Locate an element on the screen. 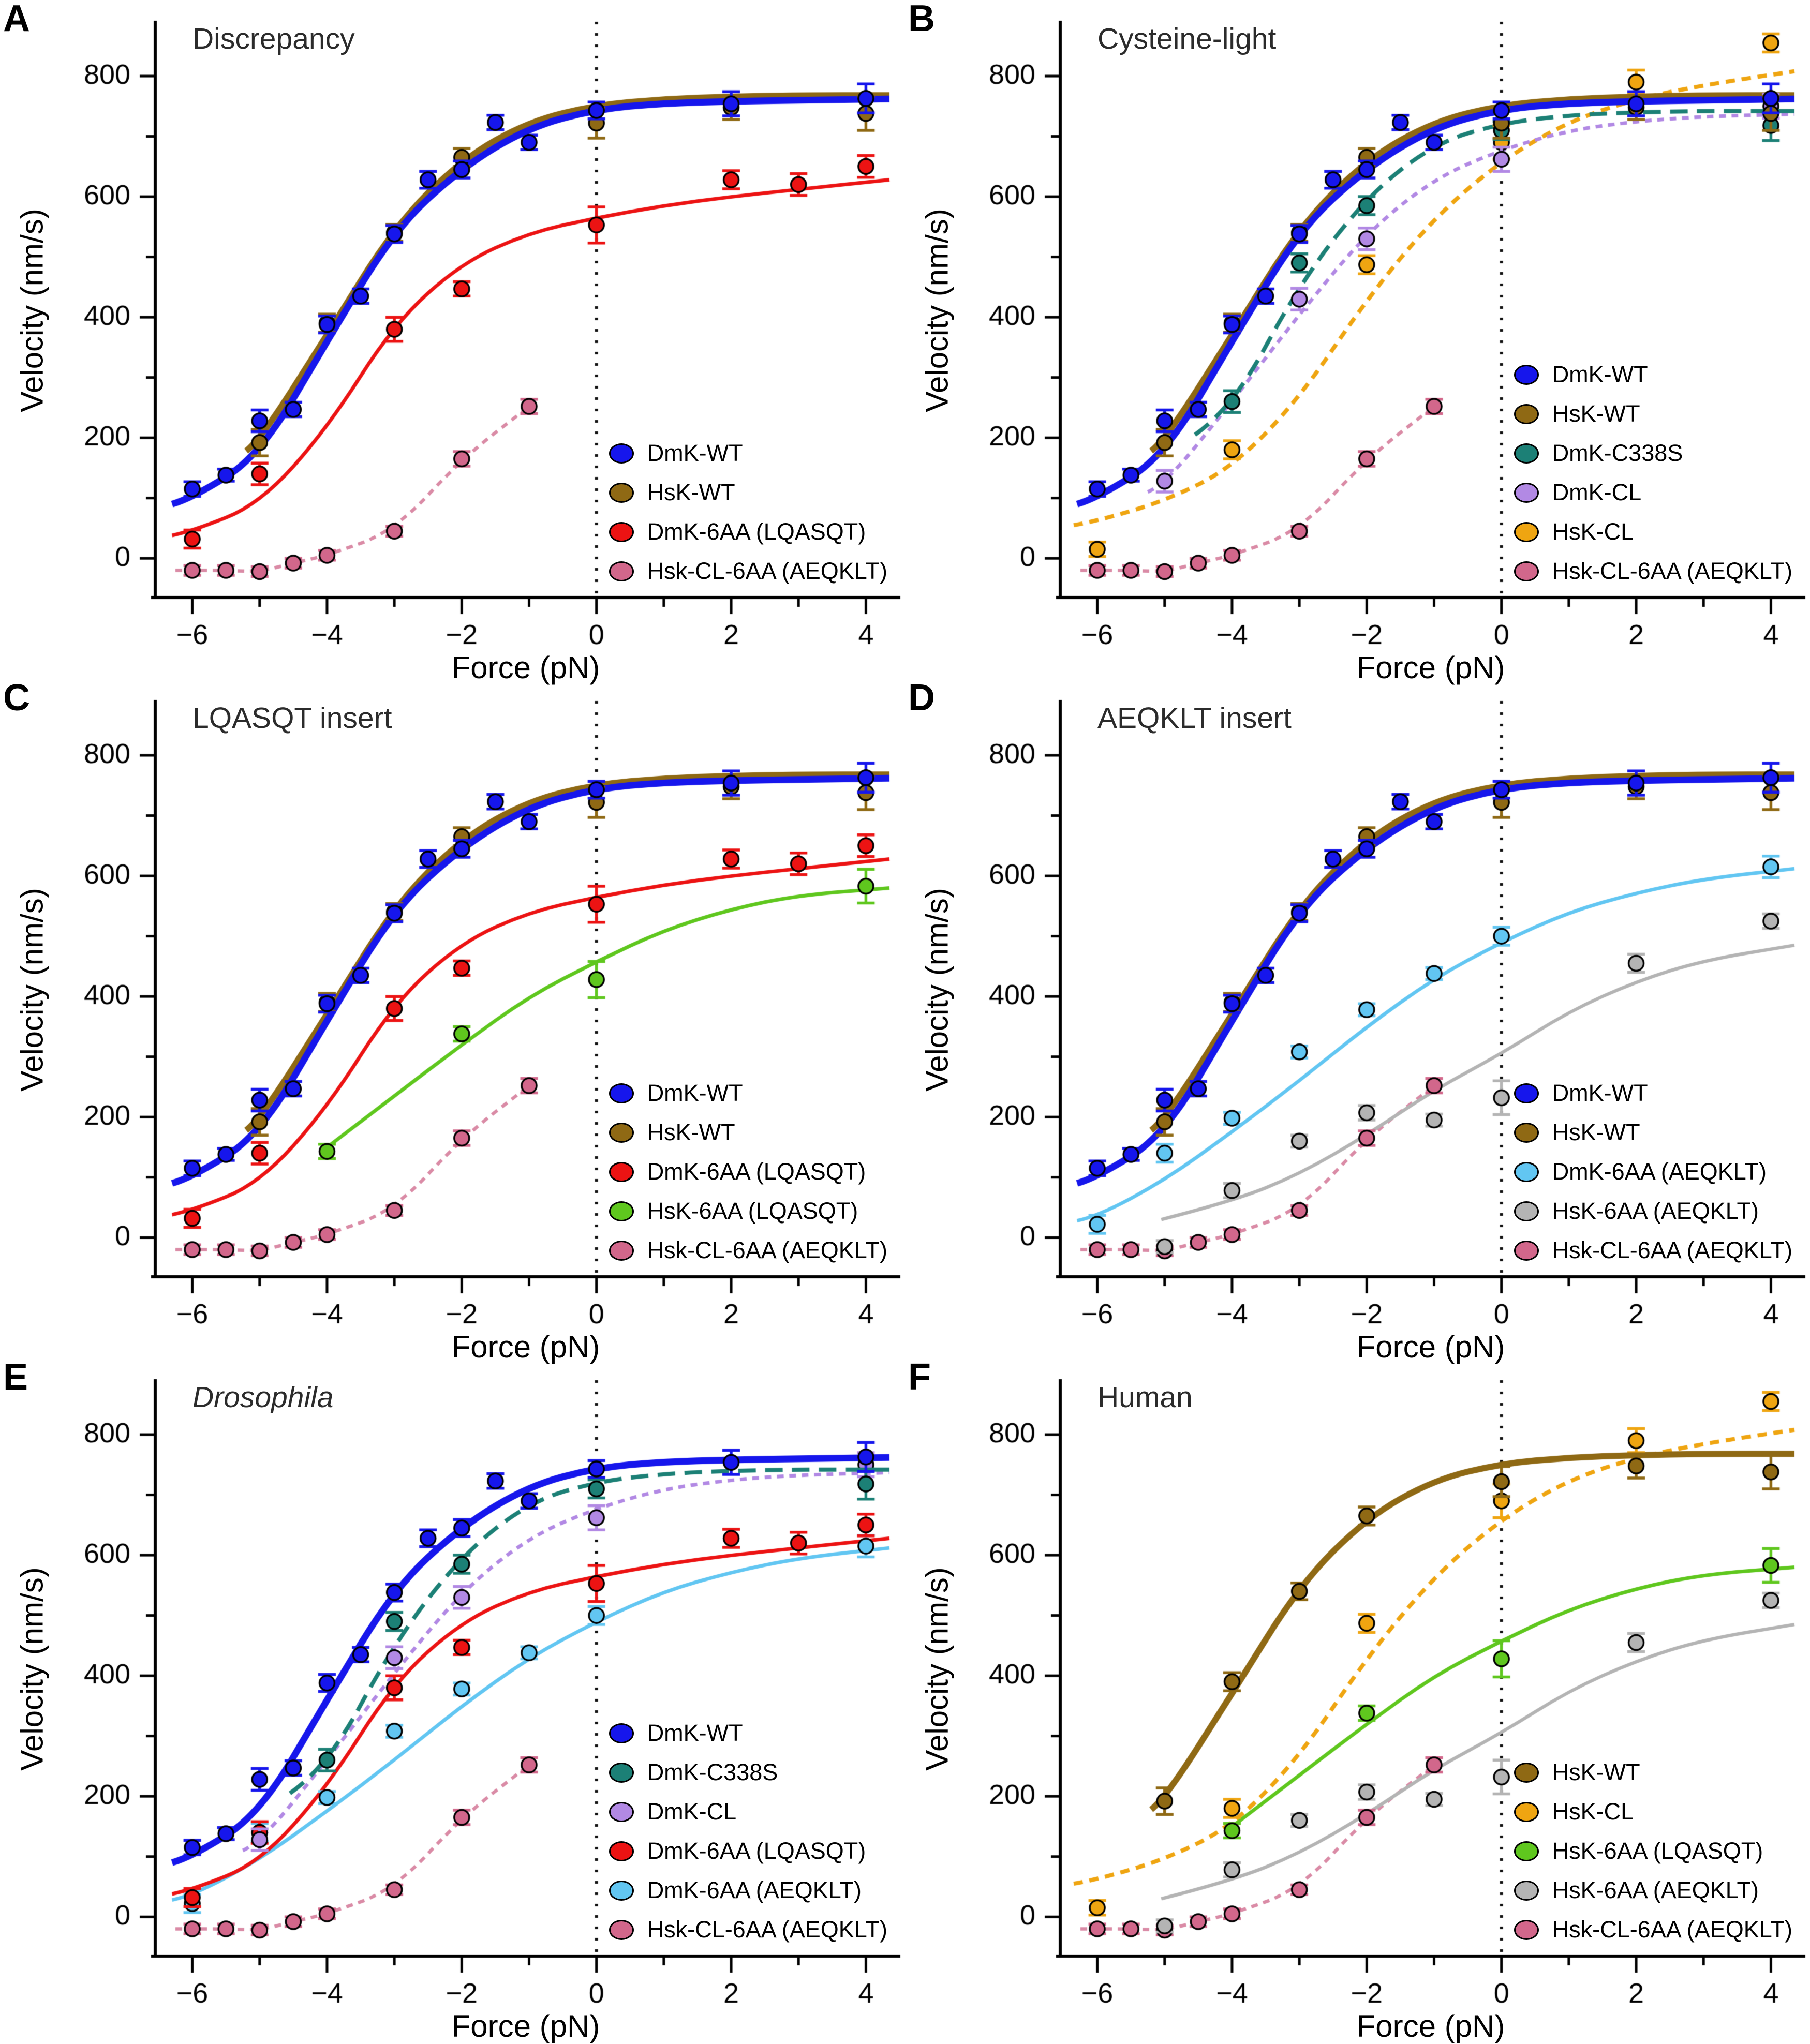 The height and width of the screenshot is (2044, 1810). panel-title: AEQKLT insert is located at coordinates (1194, 718).